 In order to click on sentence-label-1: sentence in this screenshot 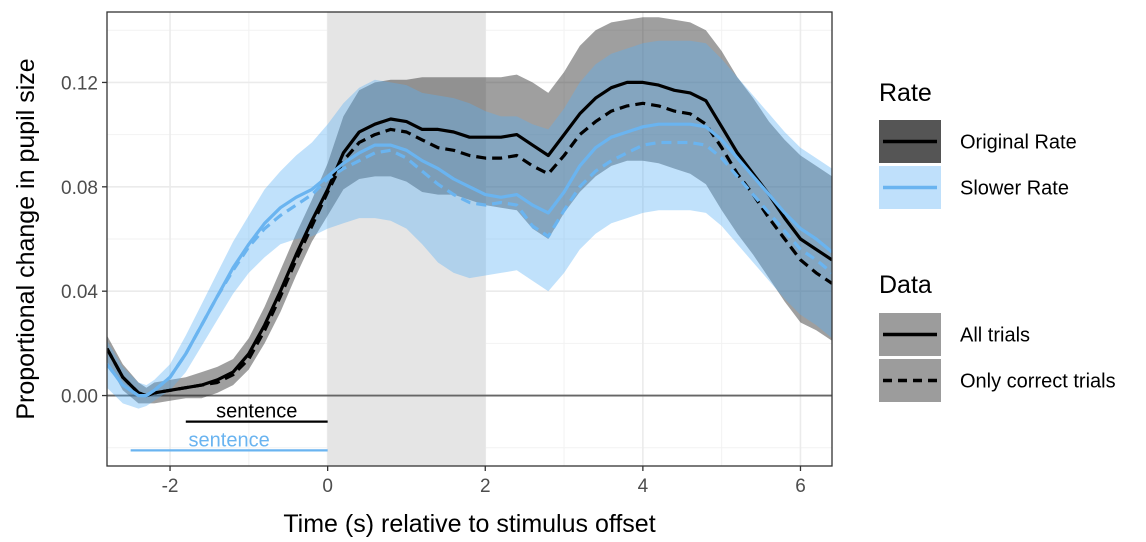, I will do `click(229, 440)`.